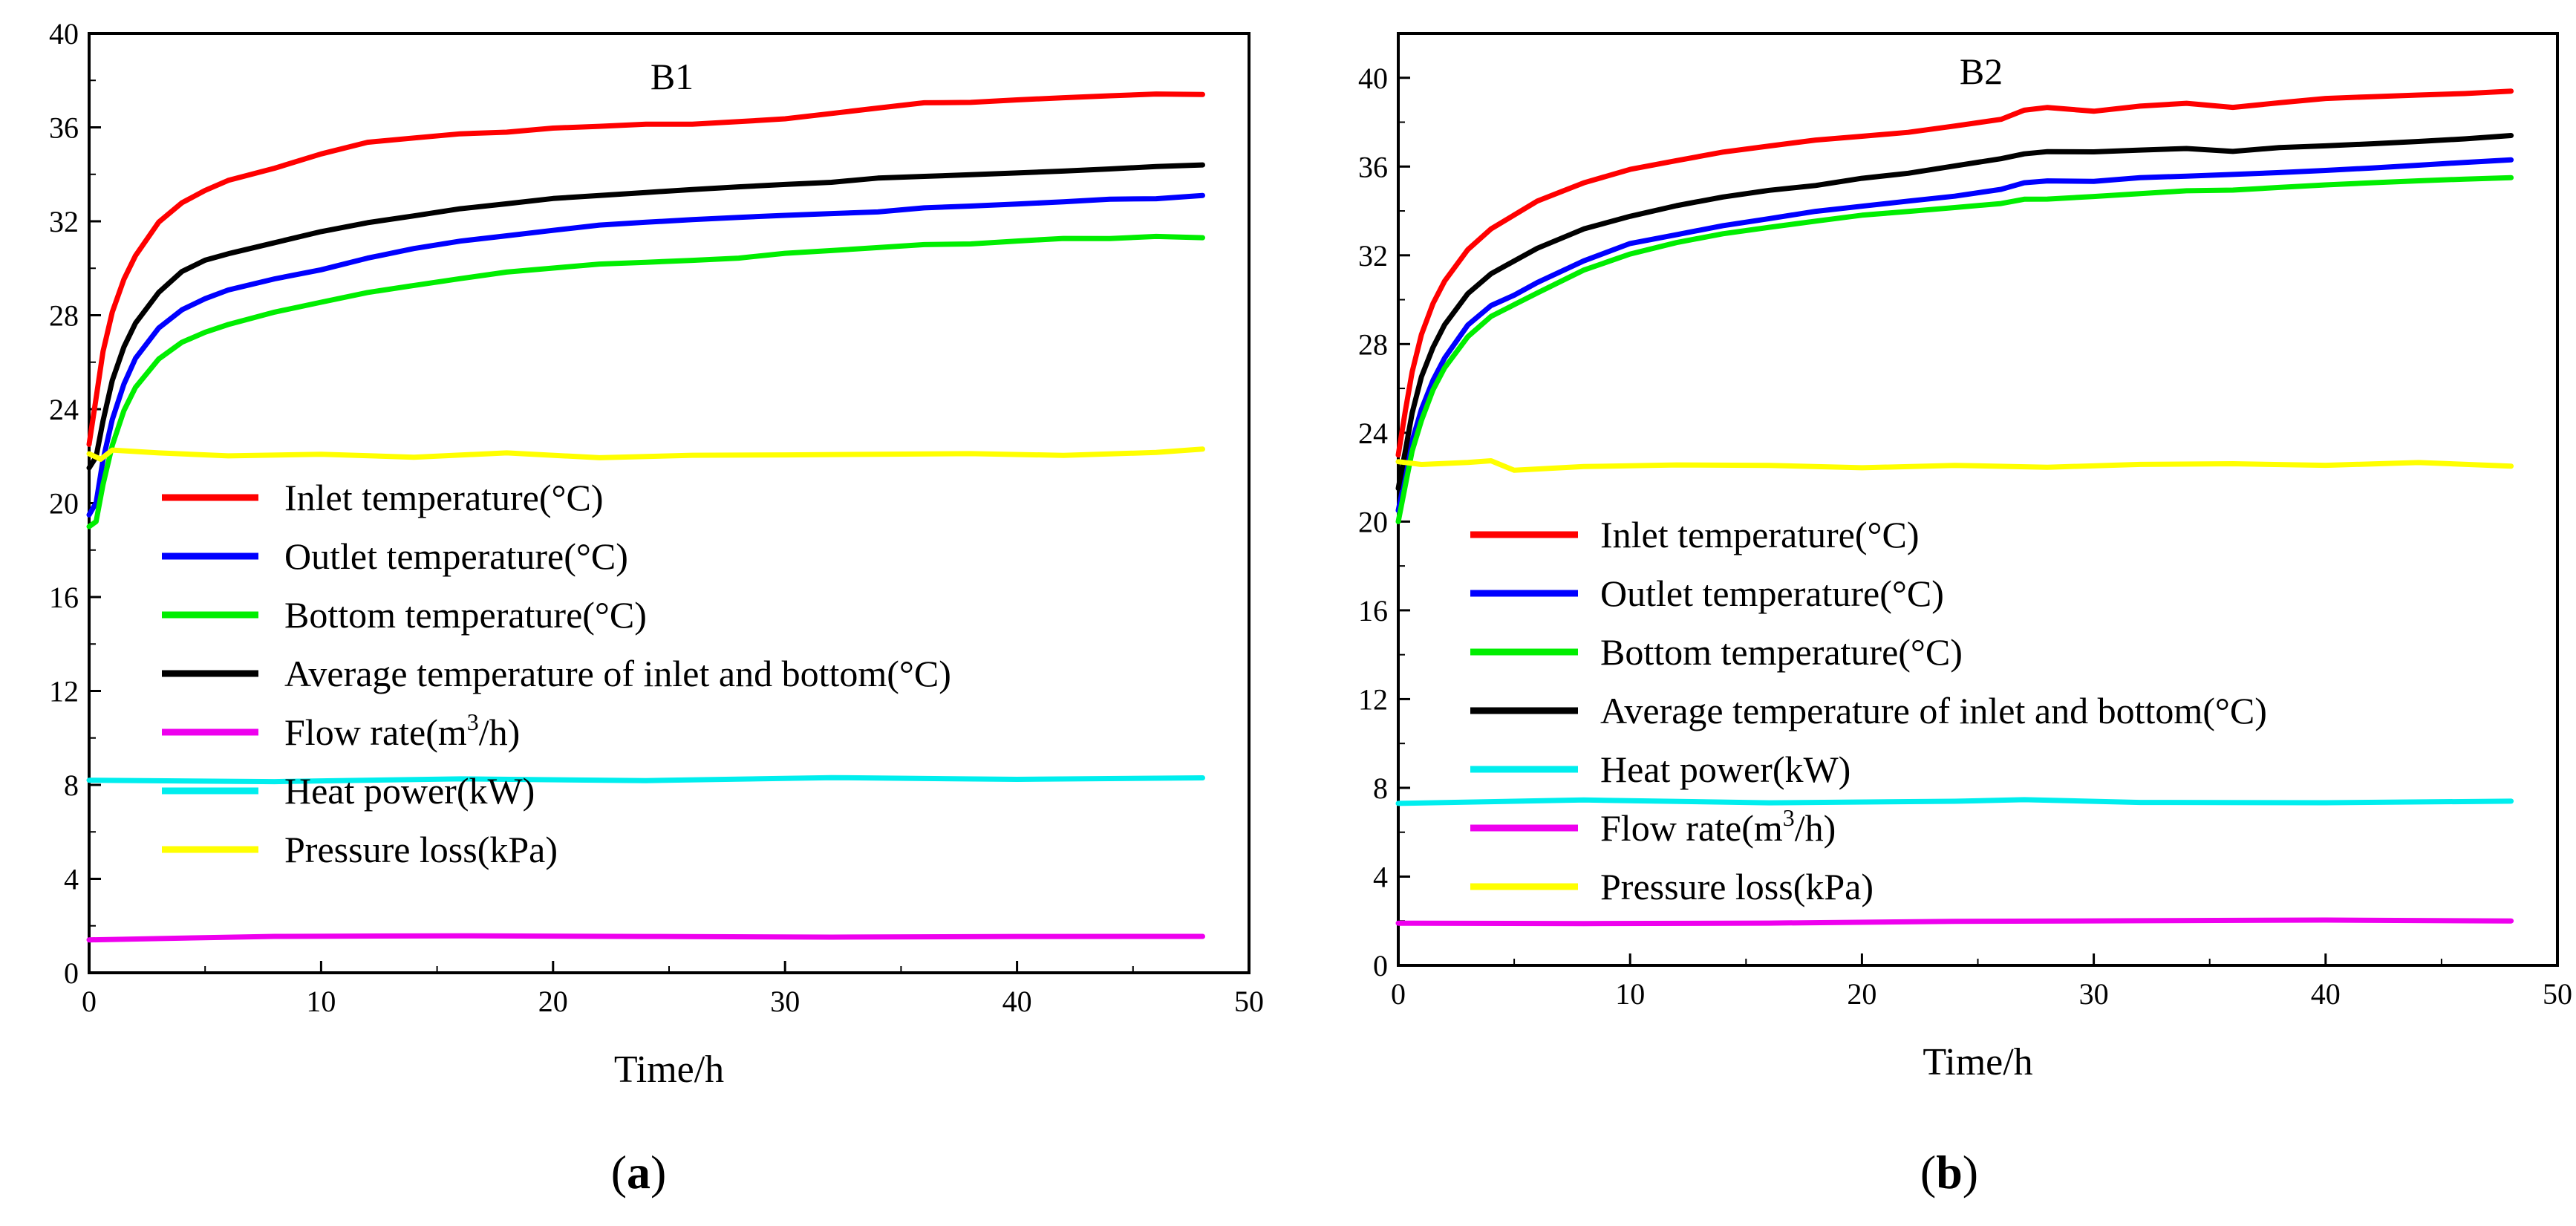  What do you see at coordinates (672, 76) in the screenshot?
I see `chart-title: B1` at bounding box center [672, 76].